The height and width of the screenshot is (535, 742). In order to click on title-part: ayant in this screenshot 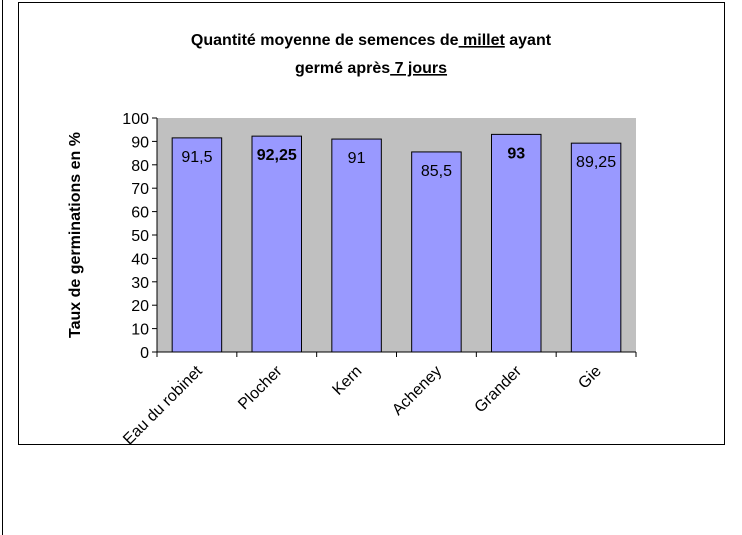, I will do `click(528, 40)`.